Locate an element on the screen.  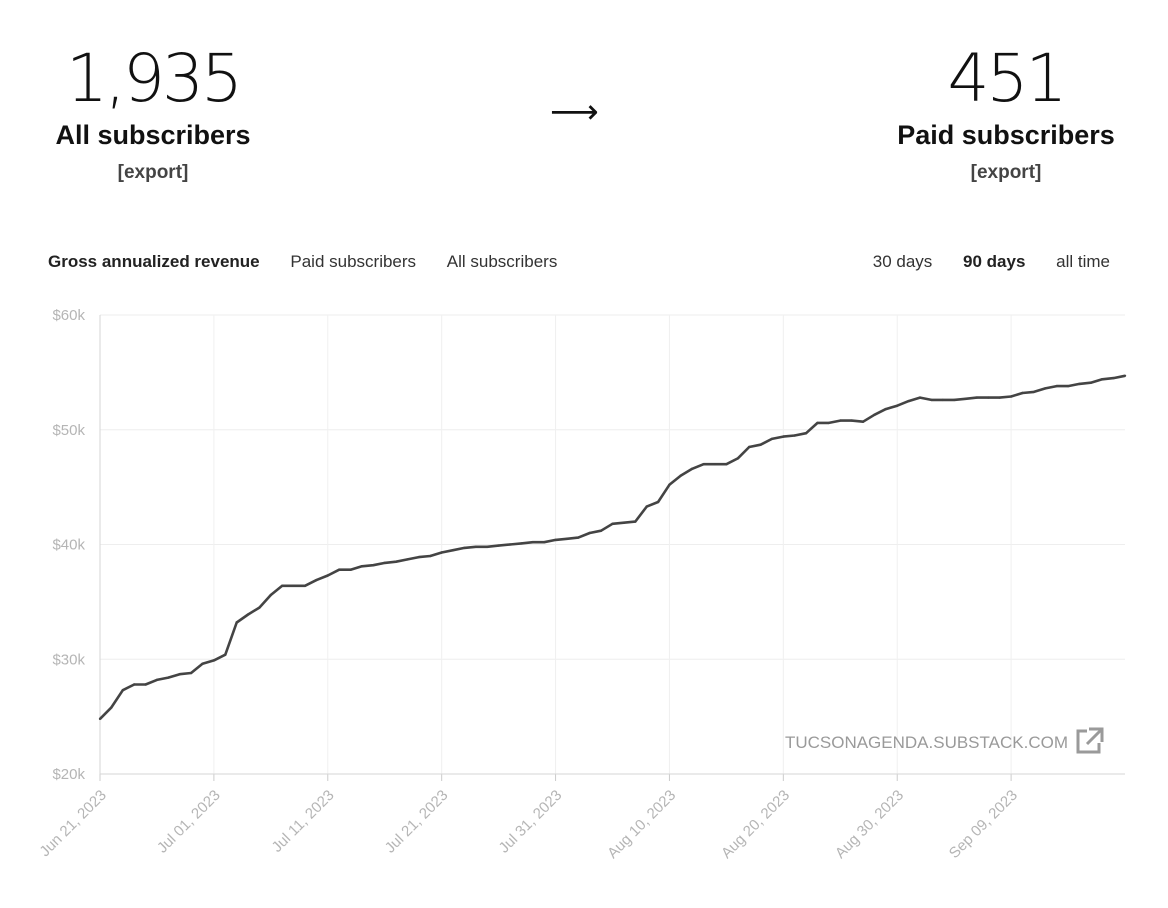
x-tick-label: Jul 11, 2023 is located at coordinates (303, 821).